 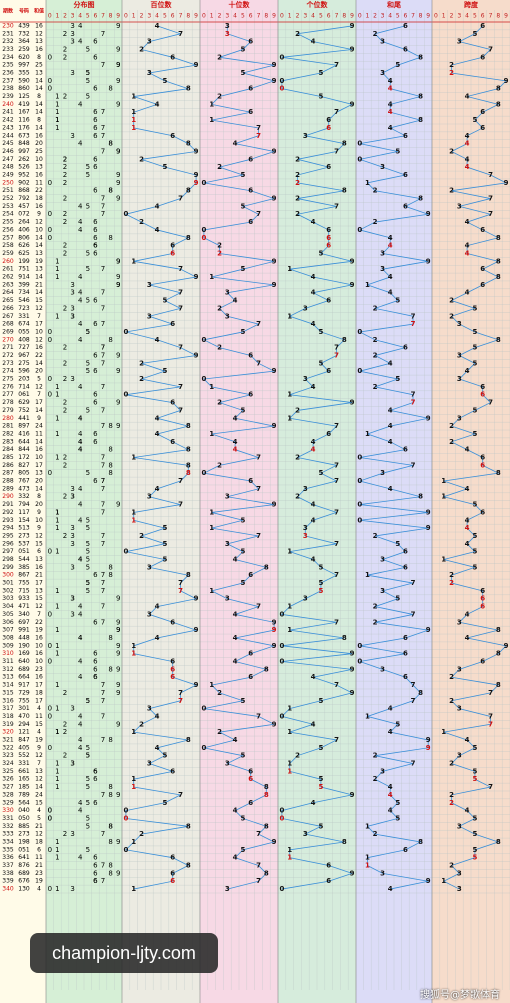 What do you see at coordinates (8, 543) in the screenshot?
I see `issue: 296` at bounding box center [8, 543].